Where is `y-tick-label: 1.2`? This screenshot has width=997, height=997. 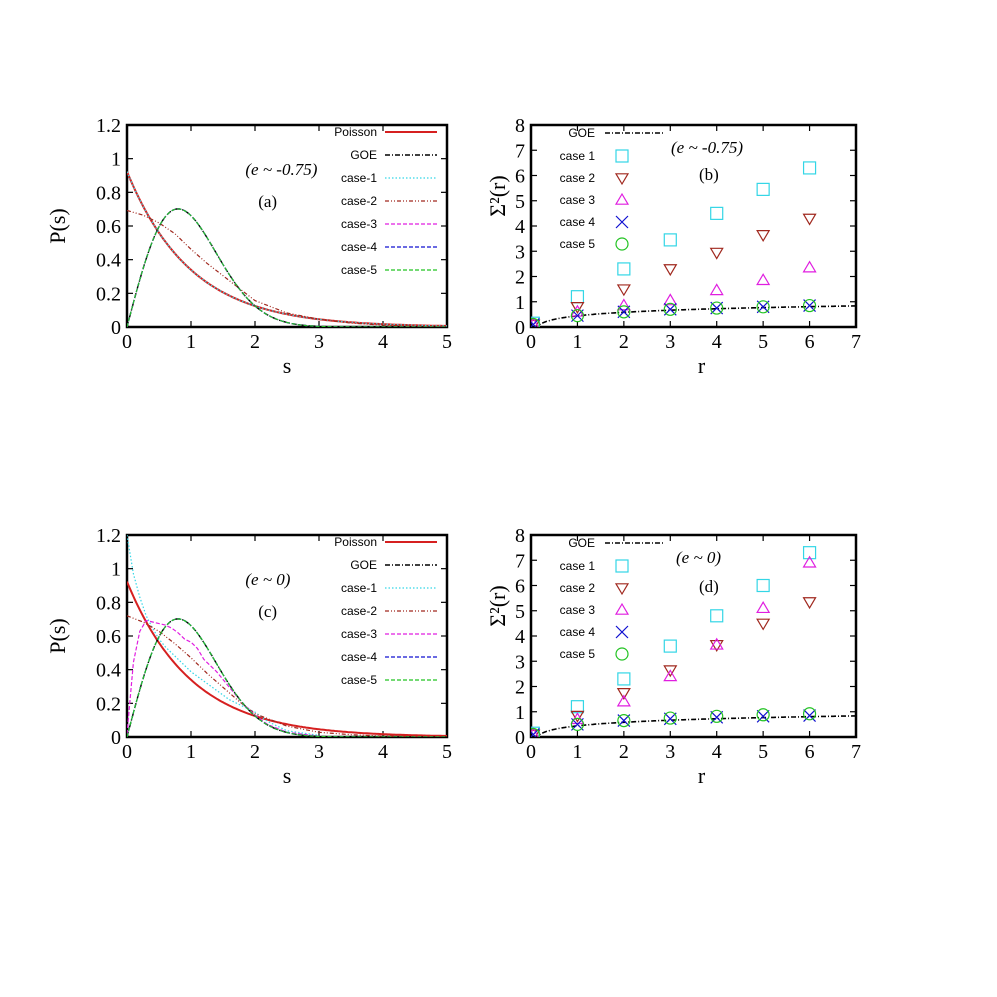
y-tick-label: 1.2 is located at coordinates (108, 126).